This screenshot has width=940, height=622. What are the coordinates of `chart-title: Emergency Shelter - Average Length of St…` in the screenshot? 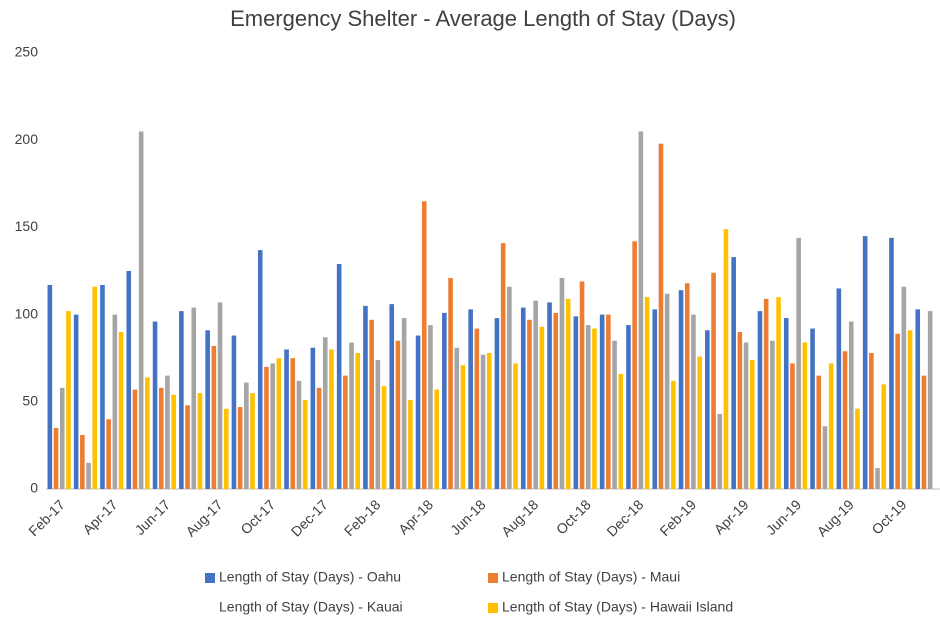 It's located at (483, 18).